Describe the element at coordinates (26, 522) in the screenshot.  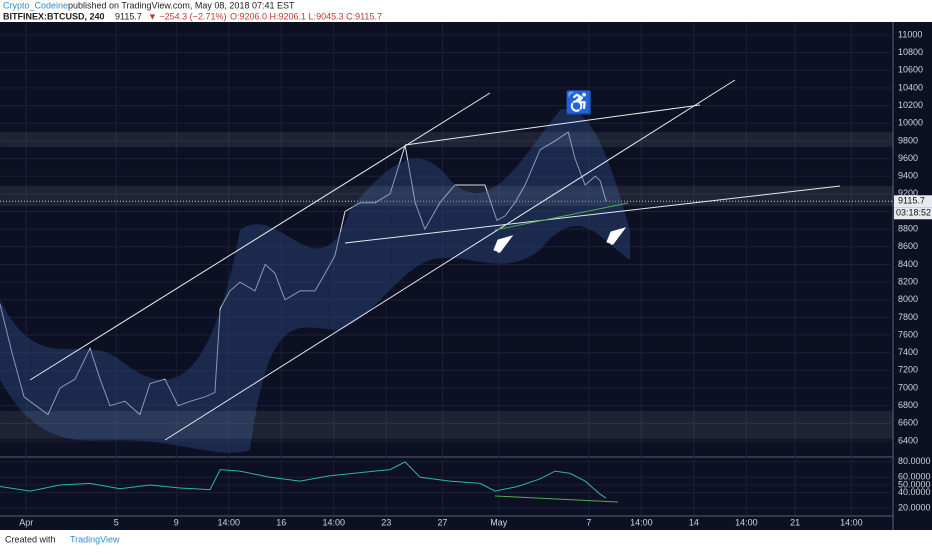
I see `x-tick-label: Apr` at that location.